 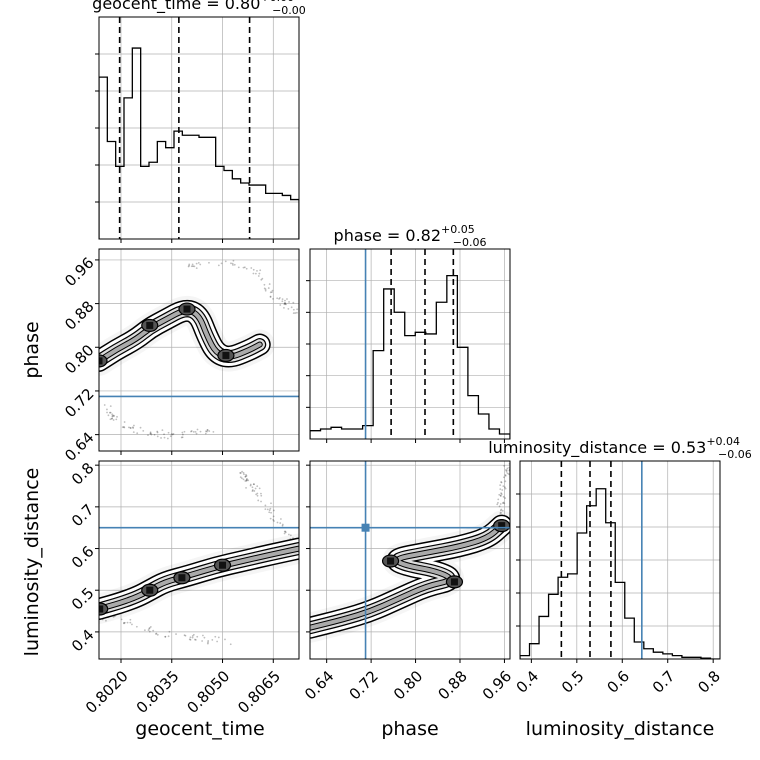 What do you see at coordinates (567, 448) in the screenshot?
I see `luminosity_distance-histogram-title-param: luminosity_distance` at bounding box center [567, 448].